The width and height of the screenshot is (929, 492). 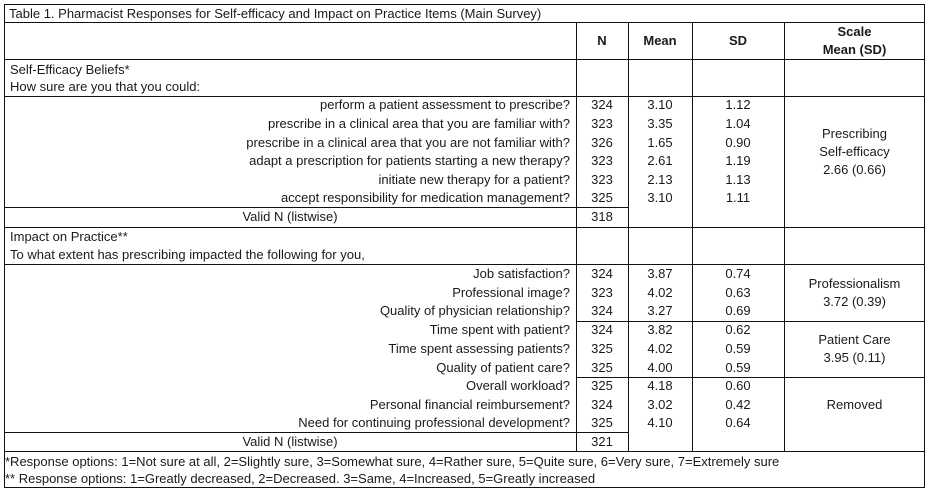 What do you see at coordinates (469, 404) in the screenshot?
I see `item-label: Personal financial reimbursement?` at bounding box center [469, 404].